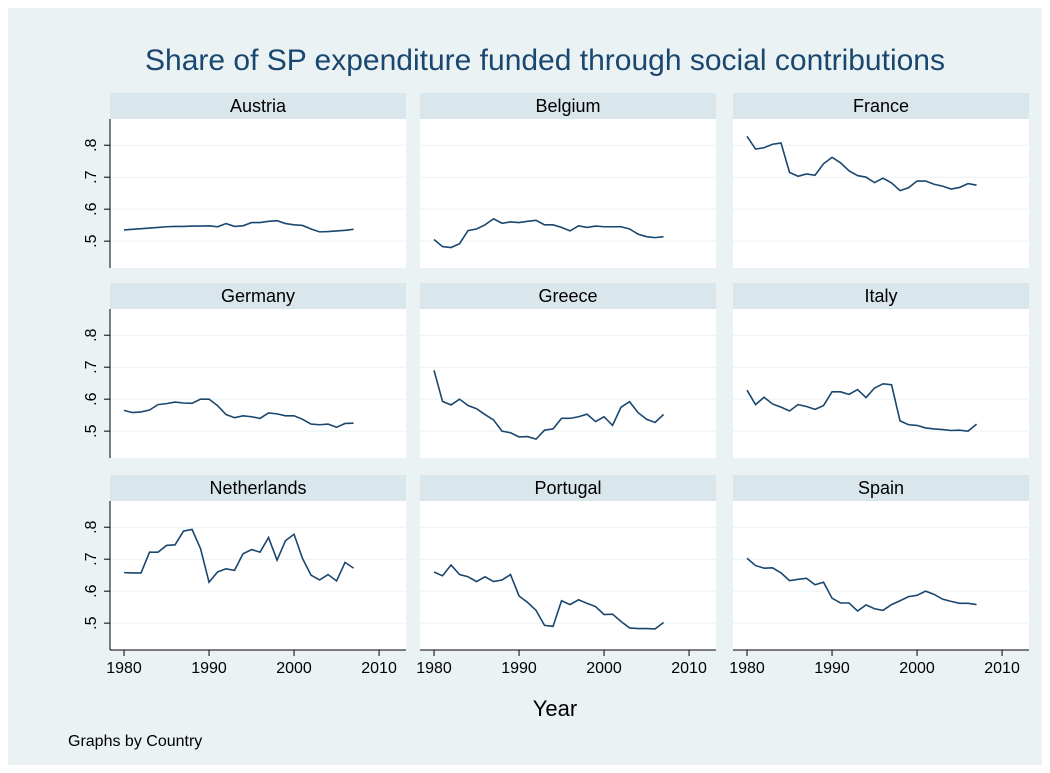  I want to click on panel-title: Greece, so click(567, 296).